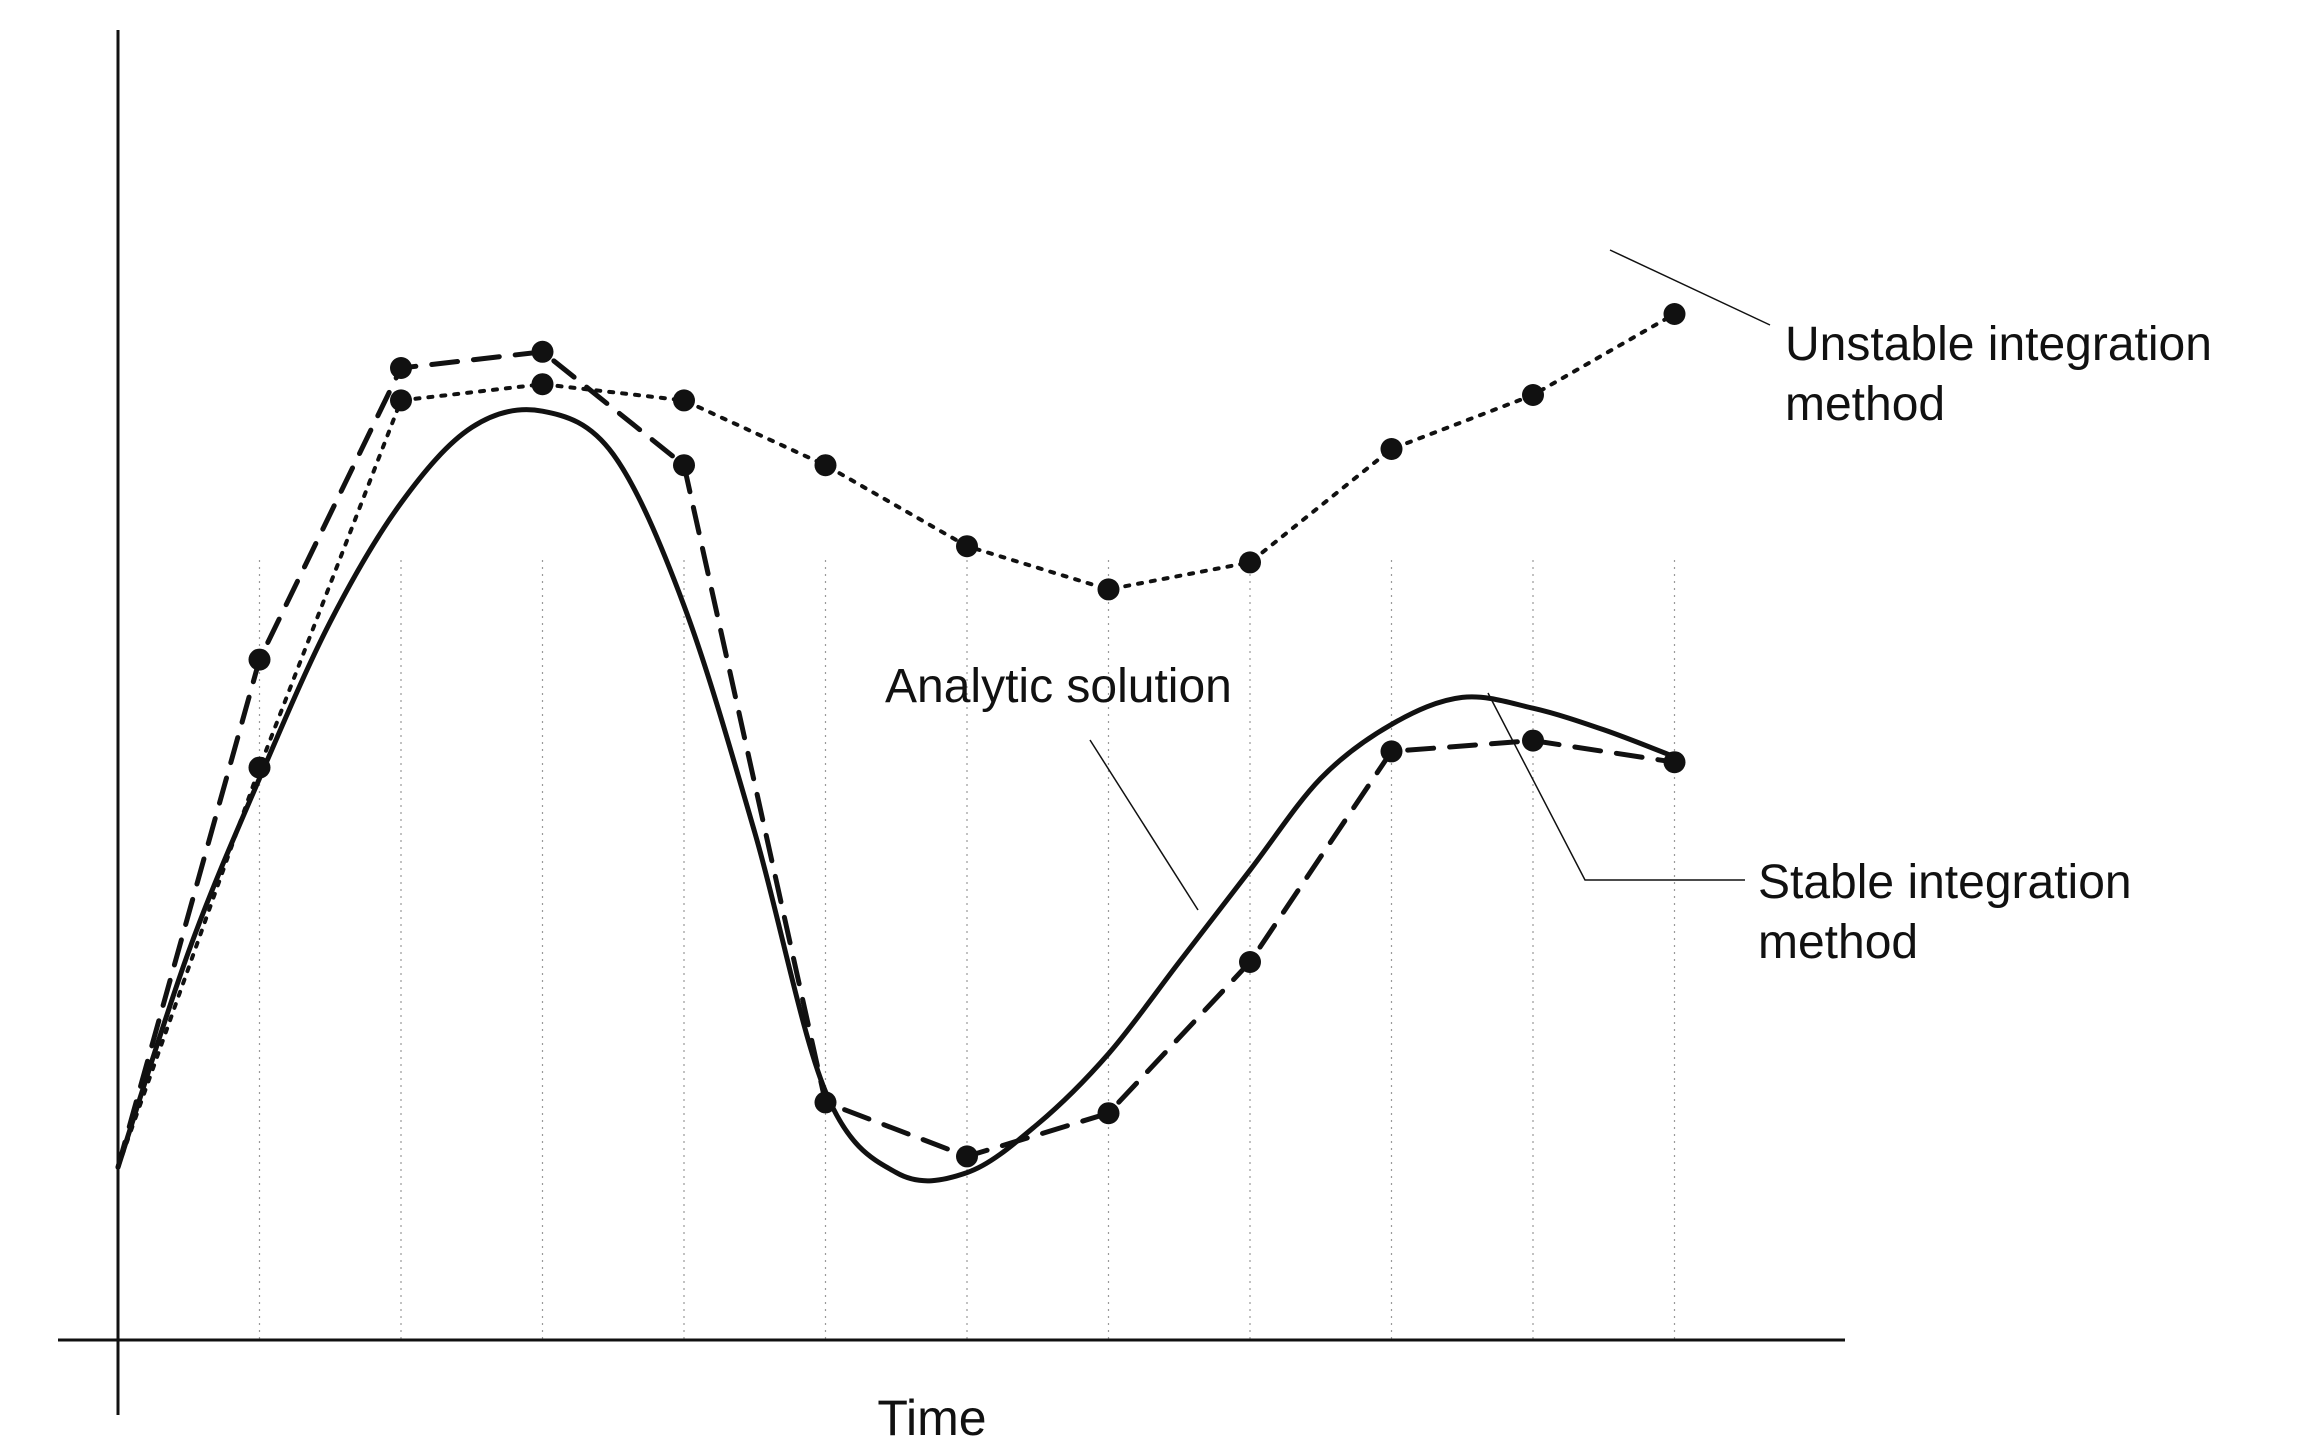  I want to click on unstable-annotation-line2: method, so click(1865, 404).